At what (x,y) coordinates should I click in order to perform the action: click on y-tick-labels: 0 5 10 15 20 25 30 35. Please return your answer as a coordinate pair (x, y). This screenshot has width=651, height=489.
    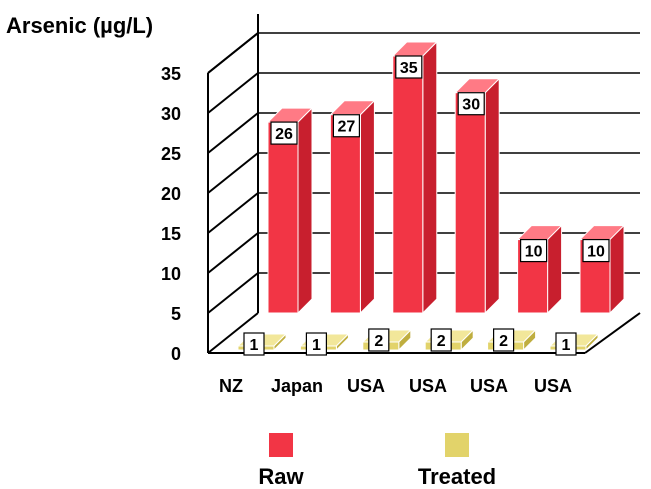
    Looking at the image, I should click on (171, 214).